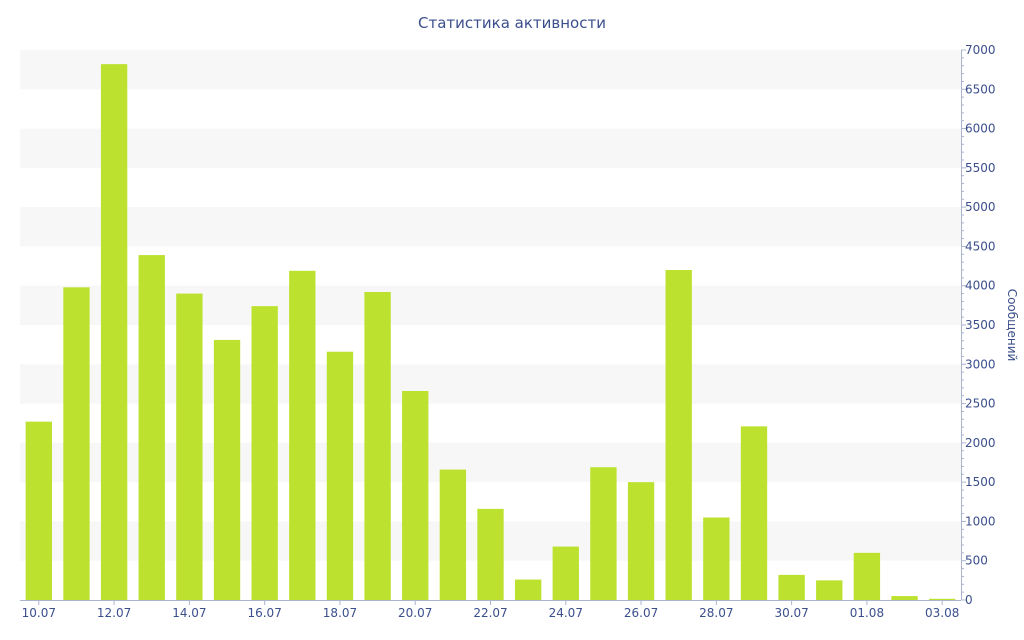  Describe the element at coordinates (754, 513) in the screenshot. I see `bar-29.07` at that location.